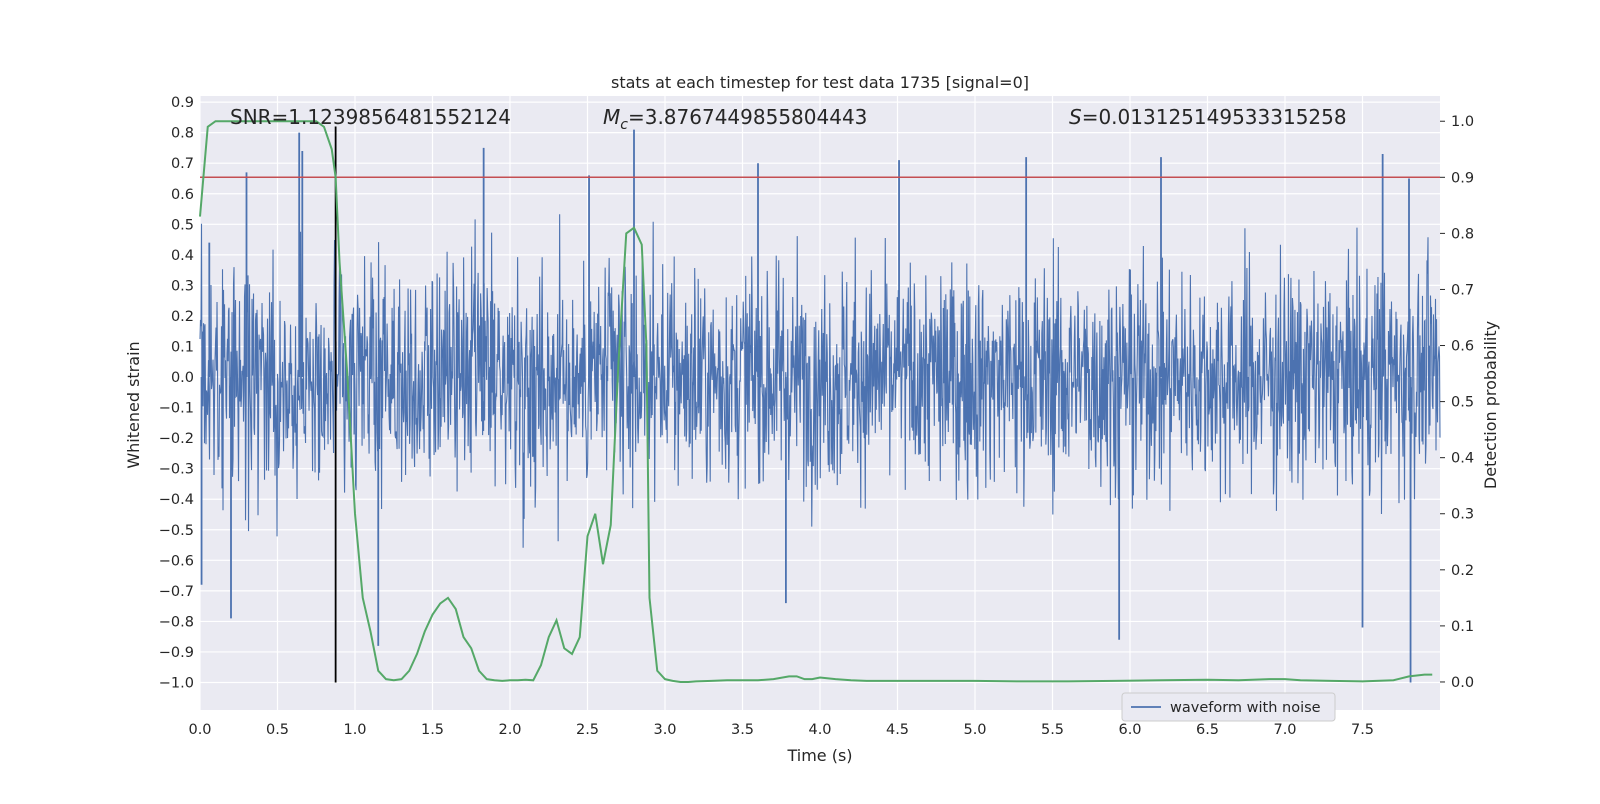  Describe the element at coordinates (1052, 730) in the screenshot. I see `x-tick-label: 5.5` at that location.